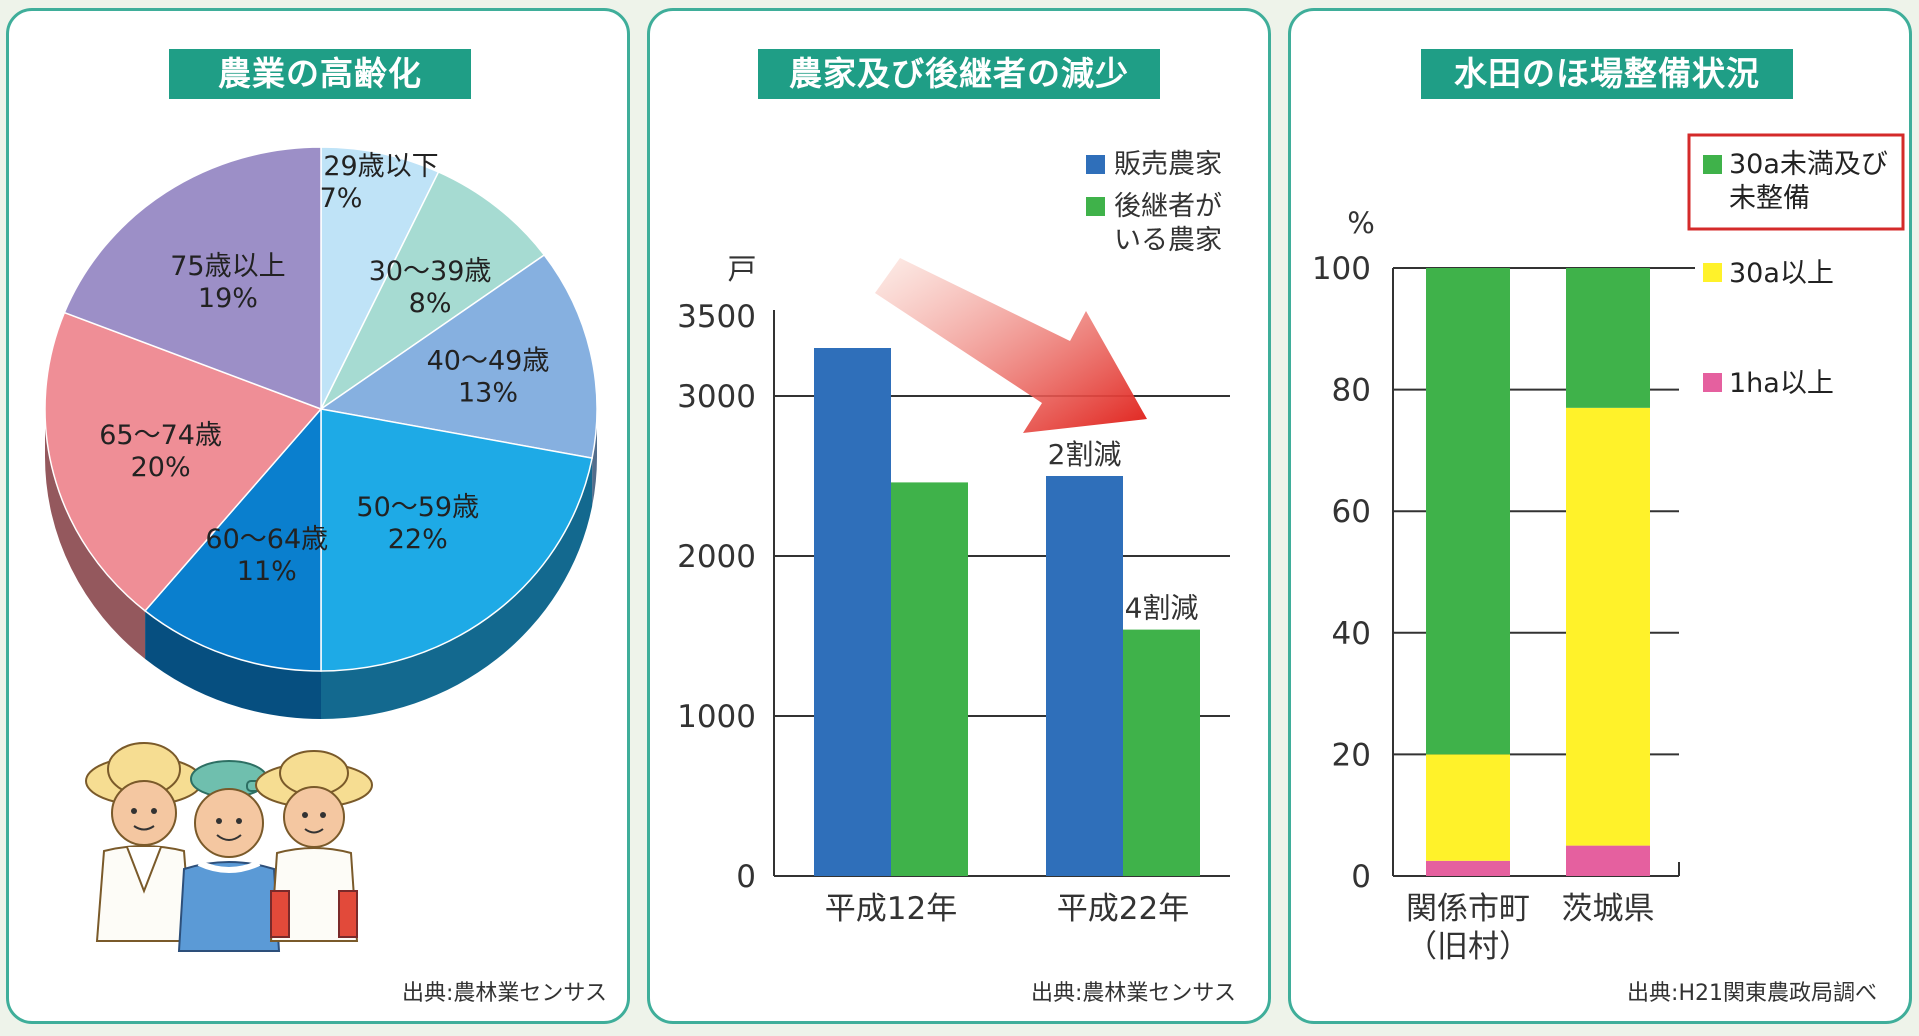 This screenshot has width=1919, height=1036. Describe the element at coordinates (1168, 164) in the screenshot. I see `farms-legend-label-0: 販売農家` at that location.